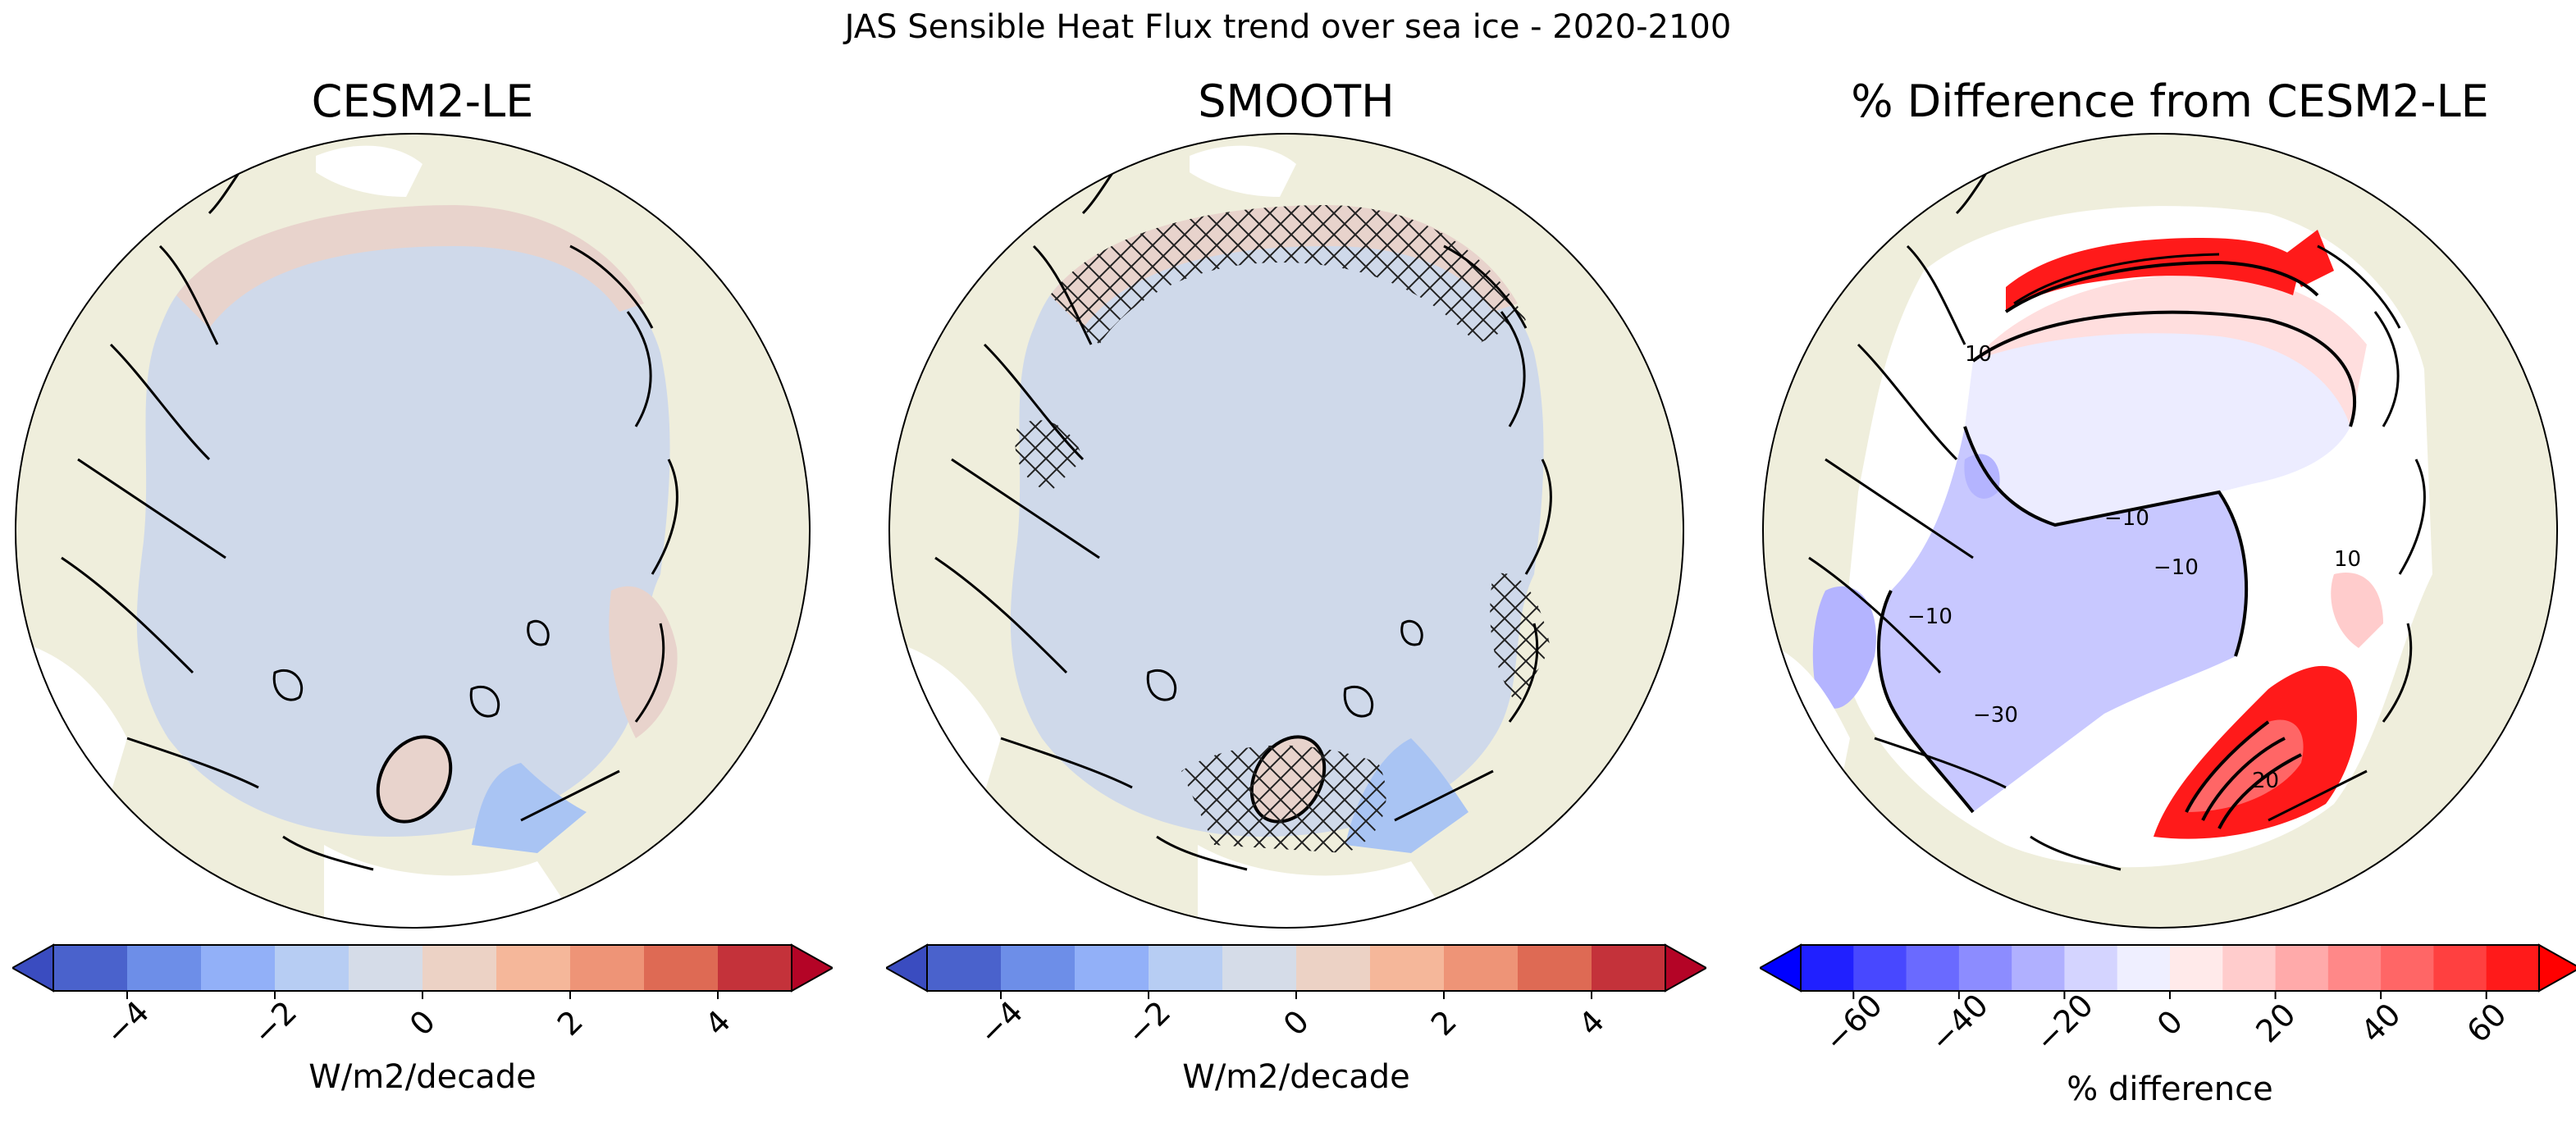  What do you see at coordinates (2266, 781) in the screenshot?
I see `contour-label: 20` at bounding box center [2266, 781].